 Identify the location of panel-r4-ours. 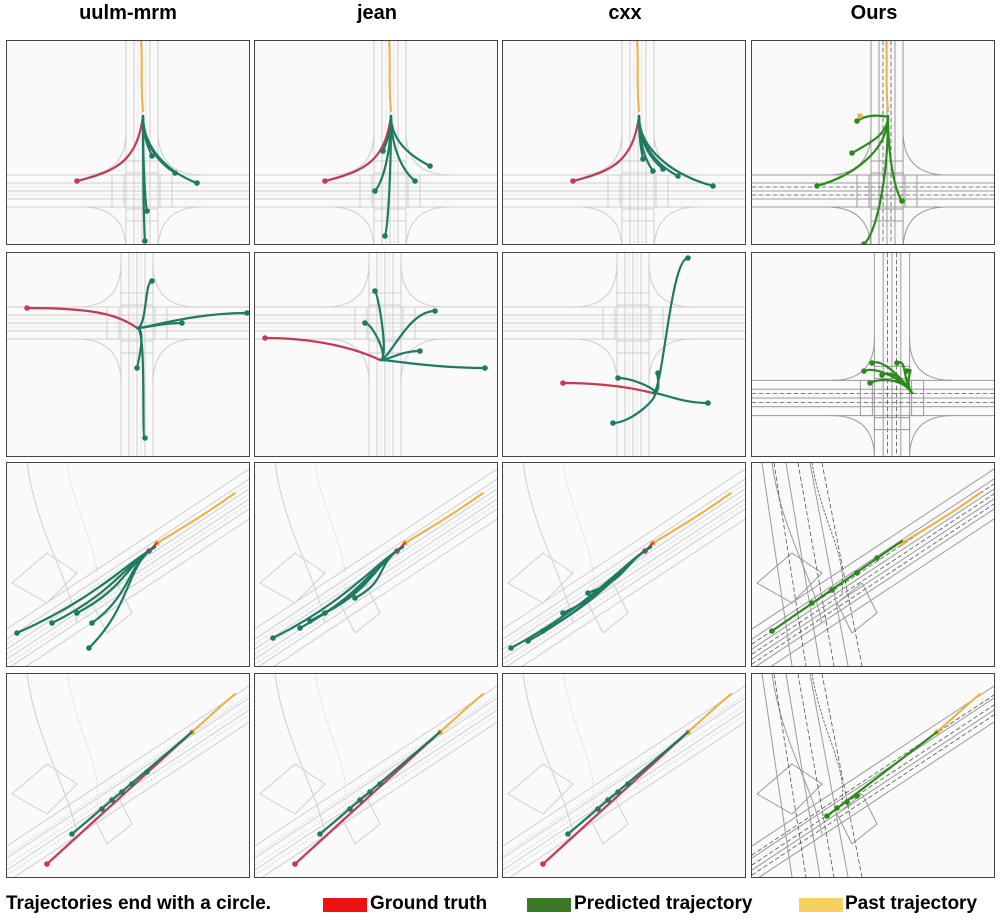
(873, 775).